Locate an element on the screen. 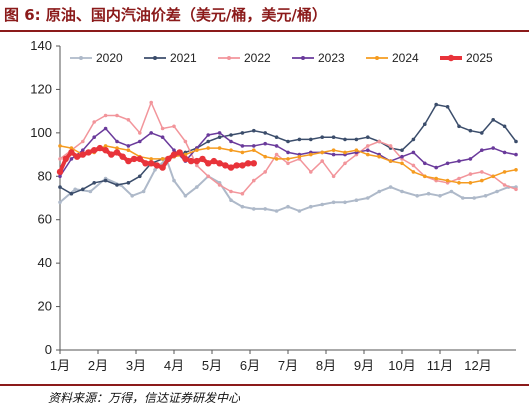  legend-marker-2024 is located at coordinates (377, 58).